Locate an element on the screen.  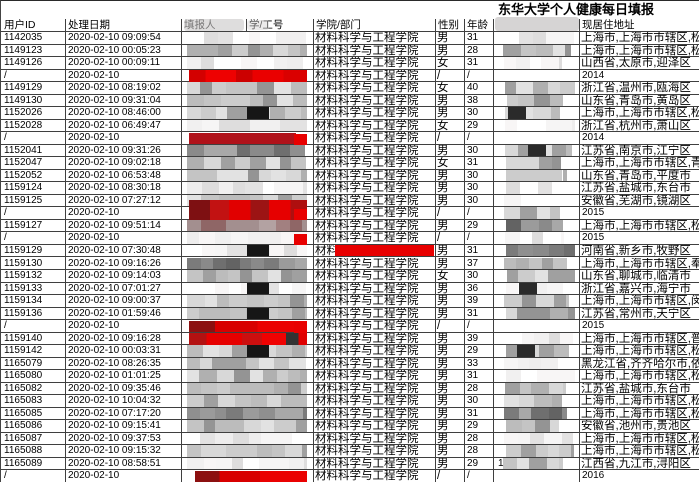
cell-phone-prefix: 1 is located at coordinates (501, 463).